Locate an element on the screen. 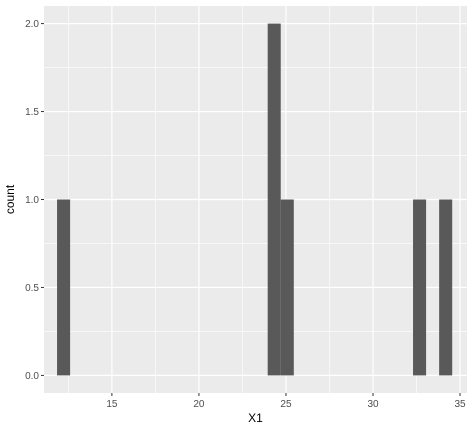 The width and height of the screenshot is (474, 435). y-tick-label: 2.0 is located at coordinates (32, 24).